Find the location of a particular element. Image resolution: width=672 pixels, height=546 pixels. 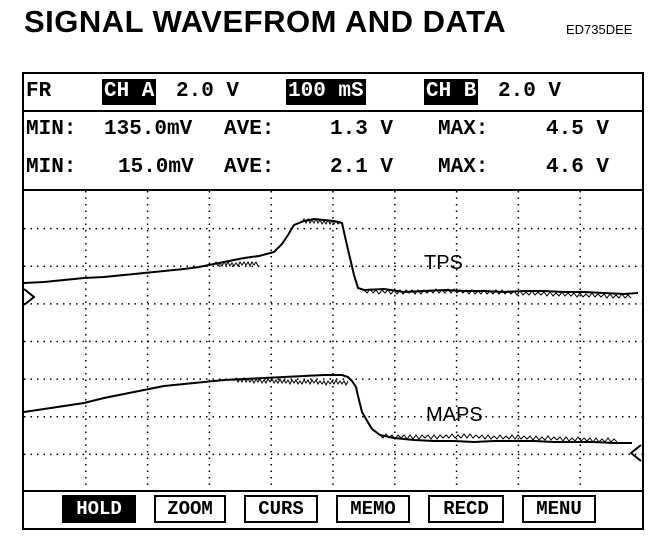

mode-indicator: FR is located at coordinates (39, 91).